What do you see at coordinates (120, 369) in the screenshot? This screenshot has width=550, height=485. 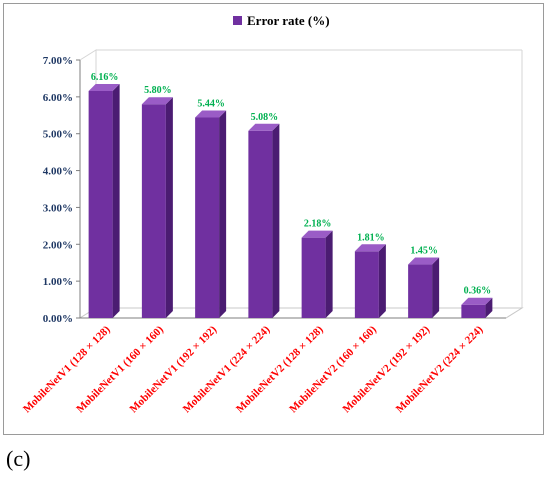 I see `category-label: MobileNetV1 (160 × 160)` at bounding box center [120, 369].